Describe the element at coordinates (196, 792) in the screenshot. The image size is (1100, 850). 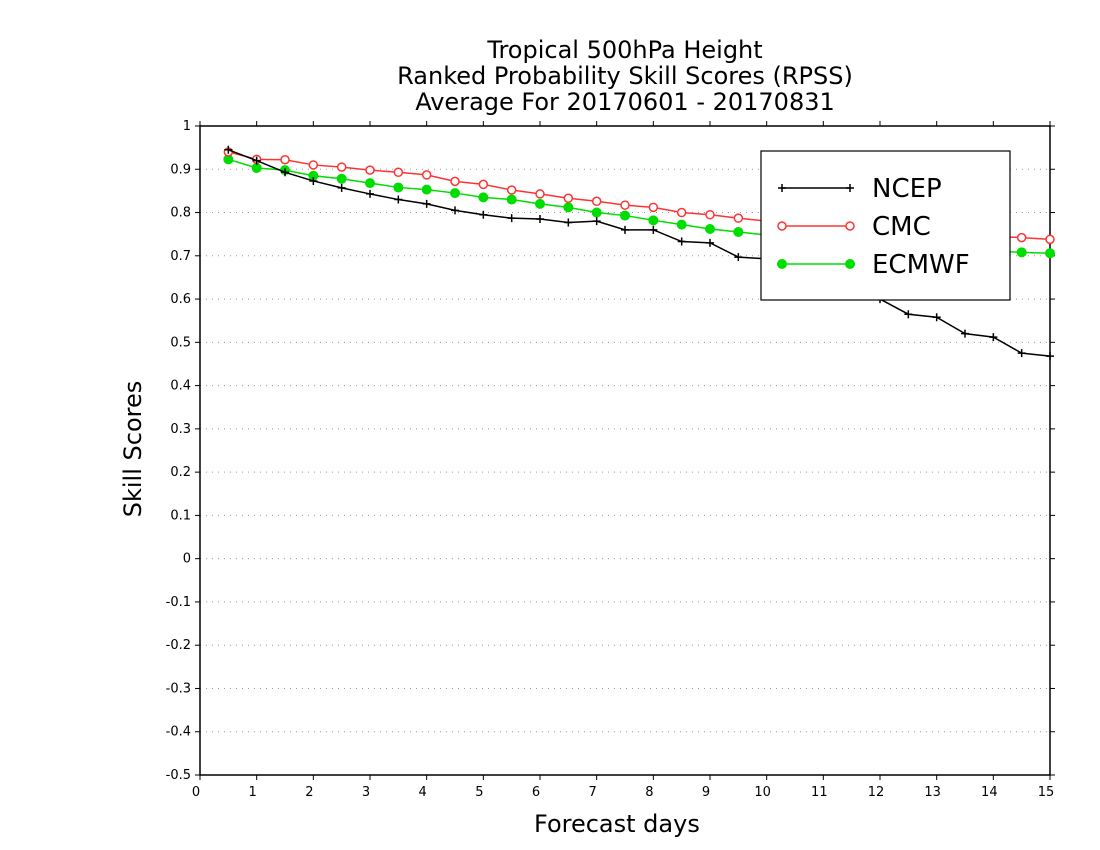
I see `x-tick-label: 0` at that location.